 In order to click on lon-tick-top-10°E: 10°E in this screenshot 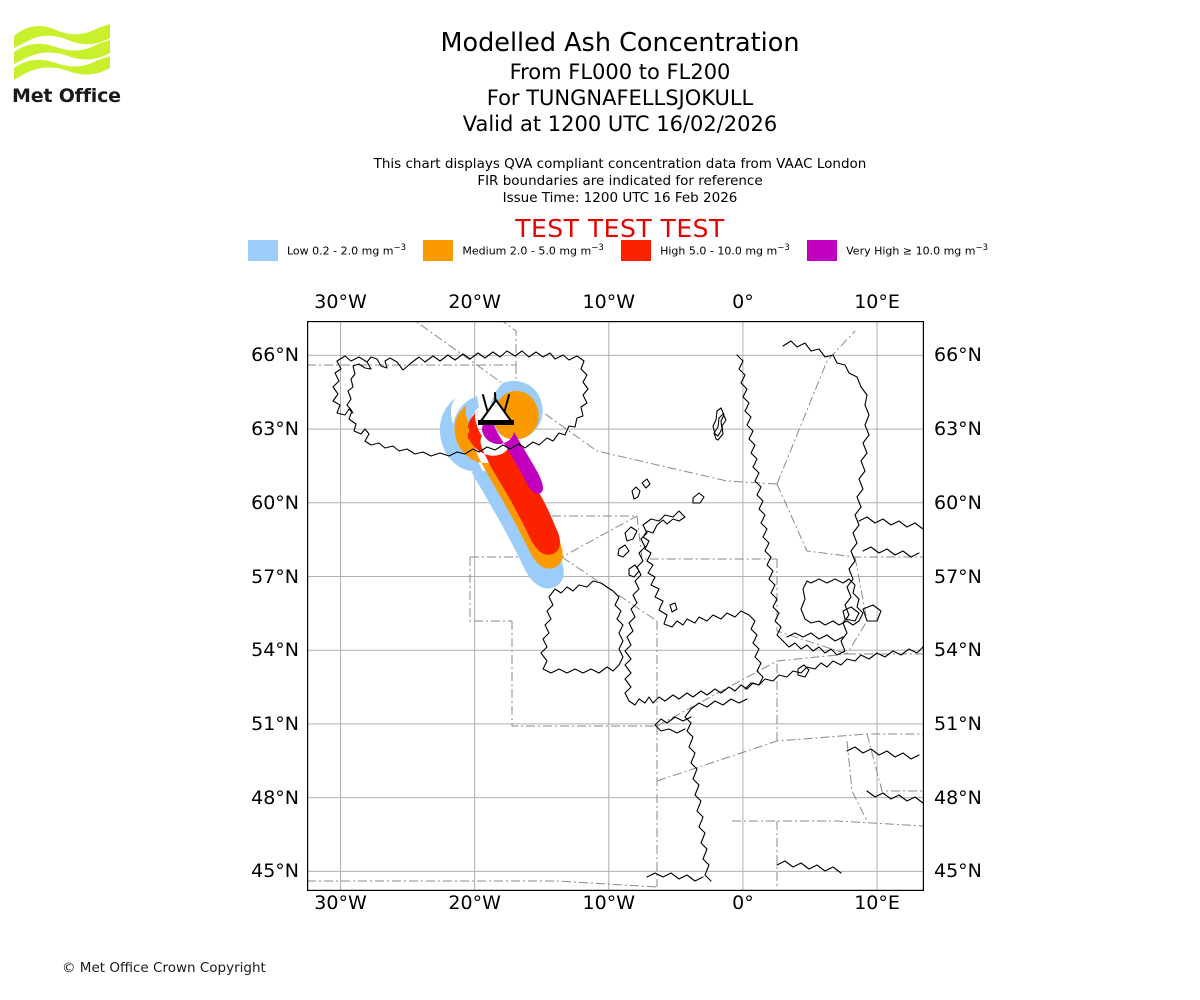, I will do `click(877, 302)`.